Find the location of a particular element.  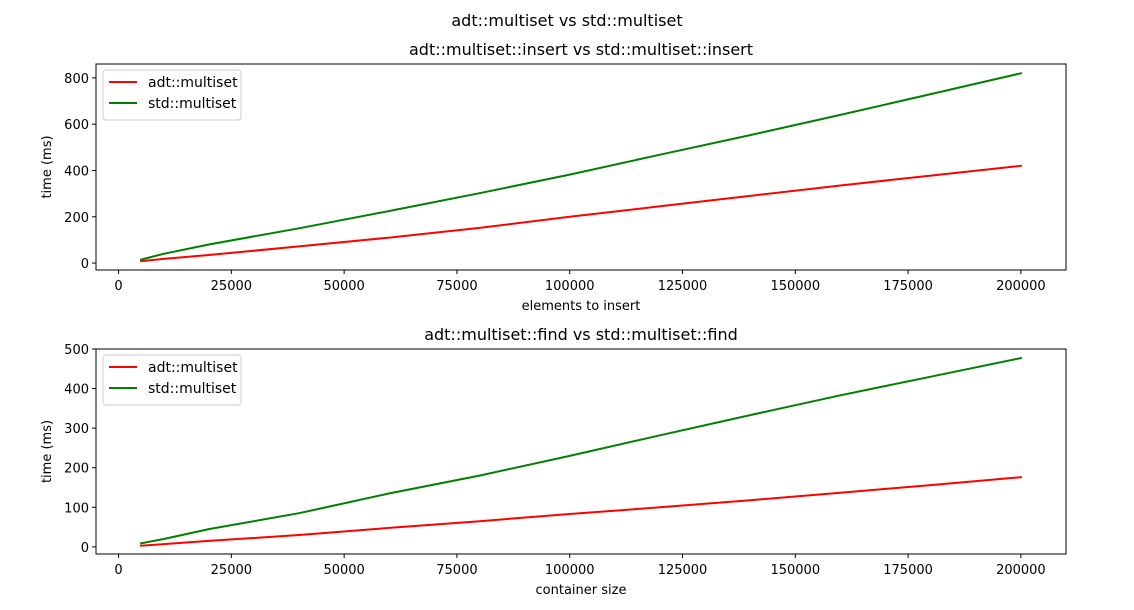

y-tick-label: 800 is located at coordinates (76, 79).